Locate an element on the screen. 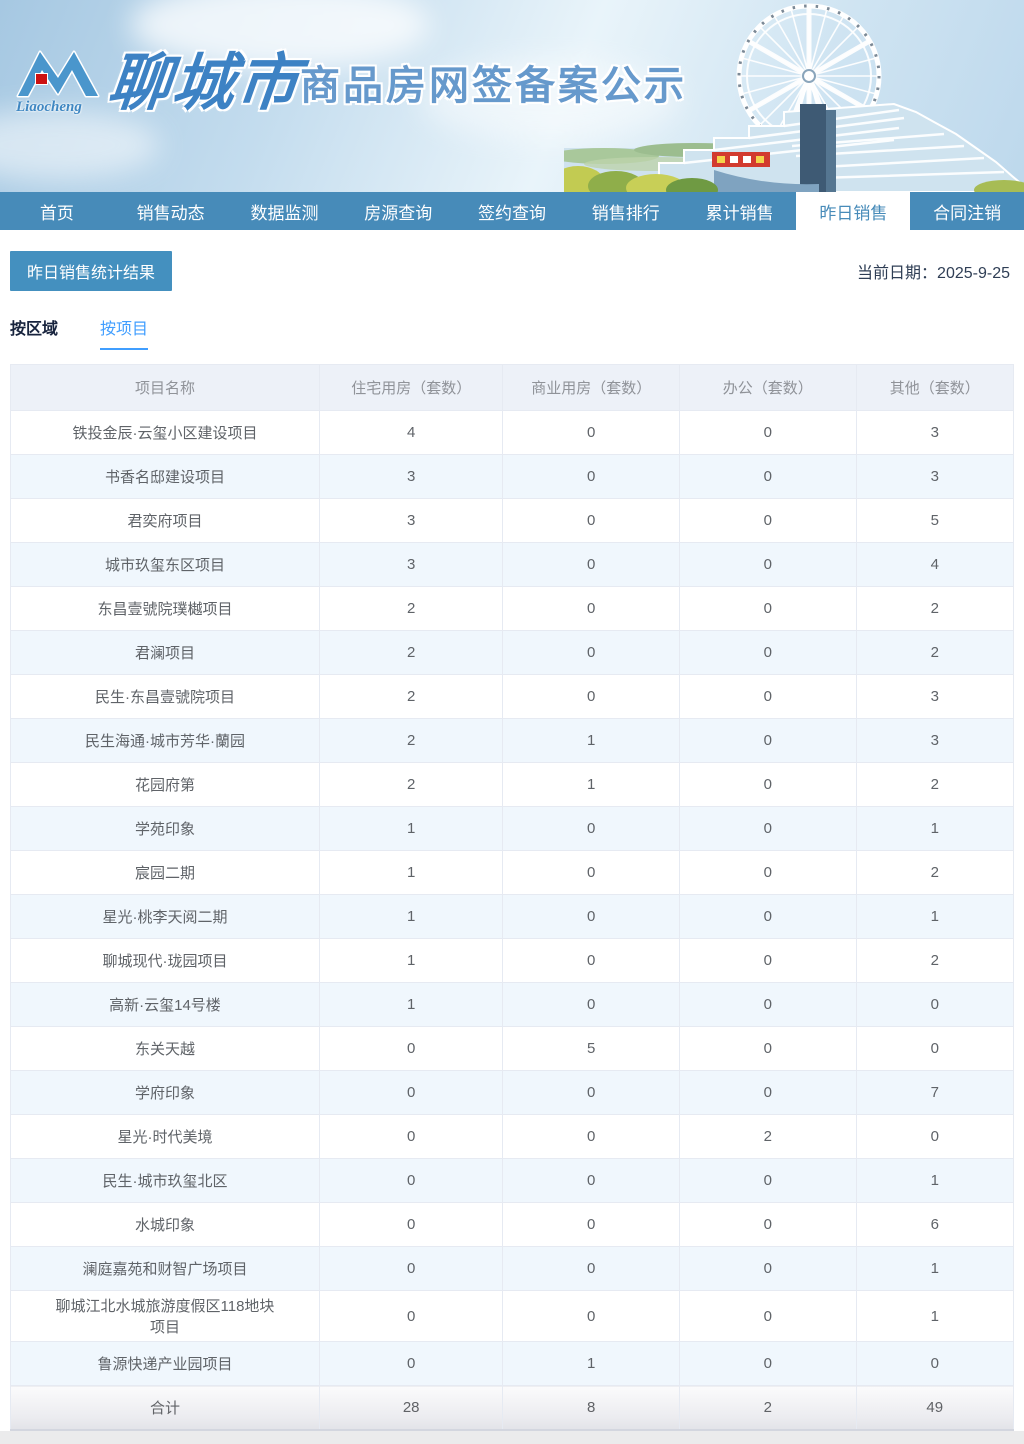  table-row: 鲁源快递产业园项目 0 1 0 0 is located at coordinates (512, 1363).